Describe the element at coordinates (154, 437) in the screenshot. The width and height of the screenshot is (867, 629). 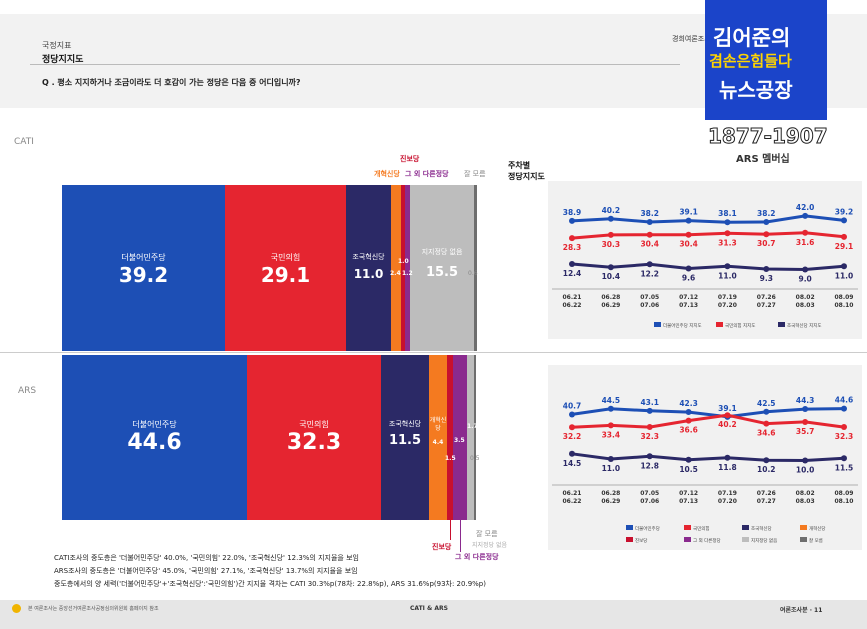
I see `ars-bar-minjoo: 더불어민주당 44.6` at that location.